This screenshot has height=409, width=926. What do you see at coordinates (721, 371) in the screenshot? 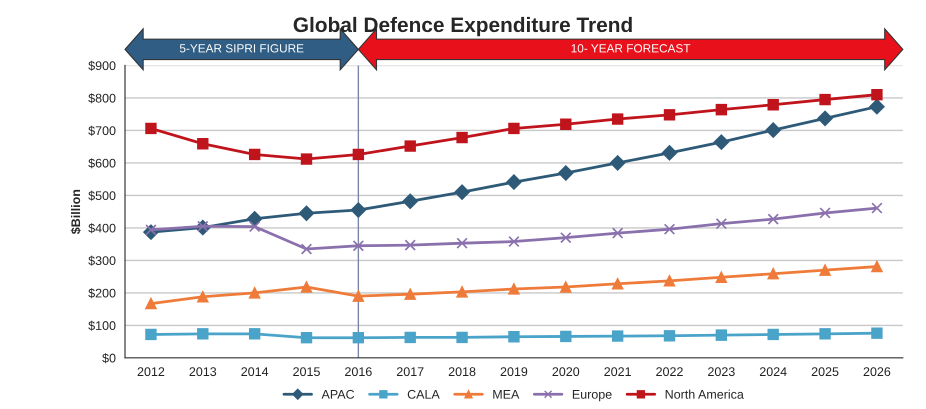
I see `x-tick-label: 2023` at bounding box center [721, 371].